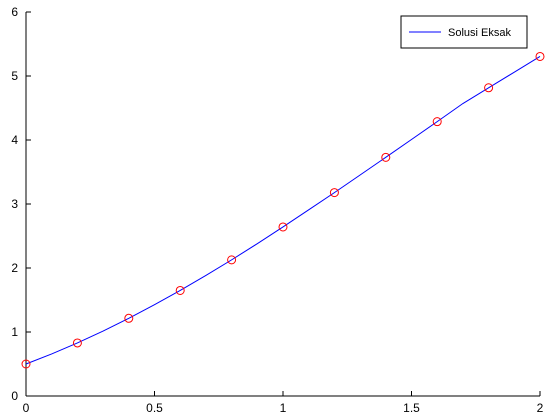 The height and width of the screenshot is (420, 560). What do you see at coordinates (14, 268) in the screenshot?
I see `y-tick-label: 2` at bounding box center [14, 268].